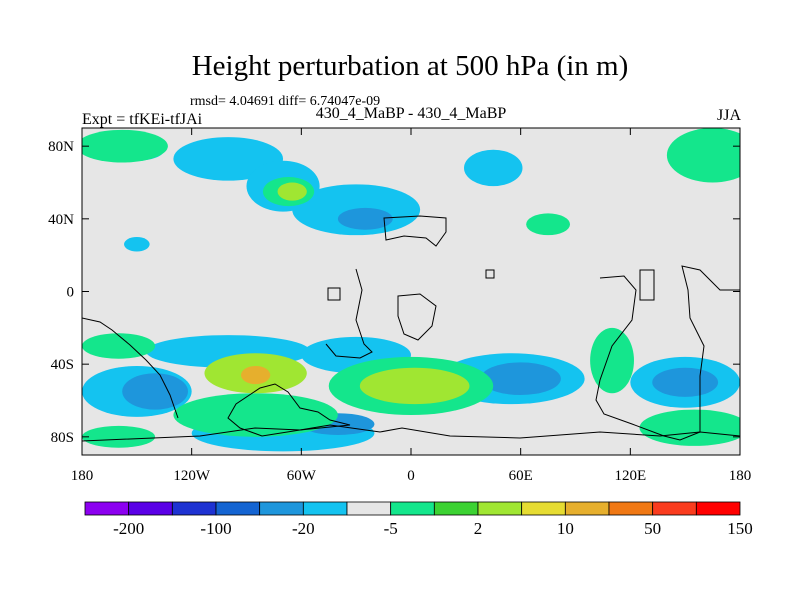 The width and height of the screenshot is (800, 600). I want to click on x-tick-label: 60E, so click(521, 476).